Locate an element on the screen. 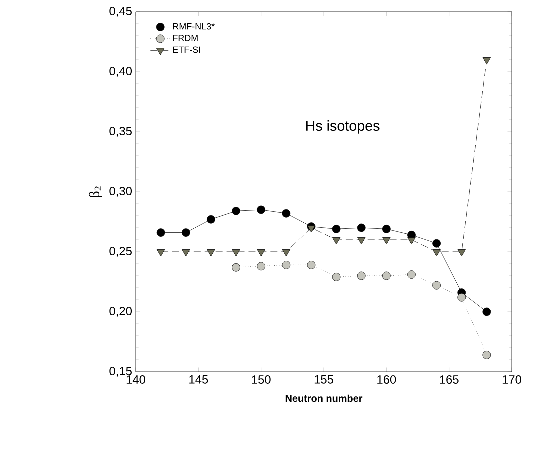 This screenshot has width=560, height=453. y-tick-label: 0,15 is located at coordinates (121, 372).